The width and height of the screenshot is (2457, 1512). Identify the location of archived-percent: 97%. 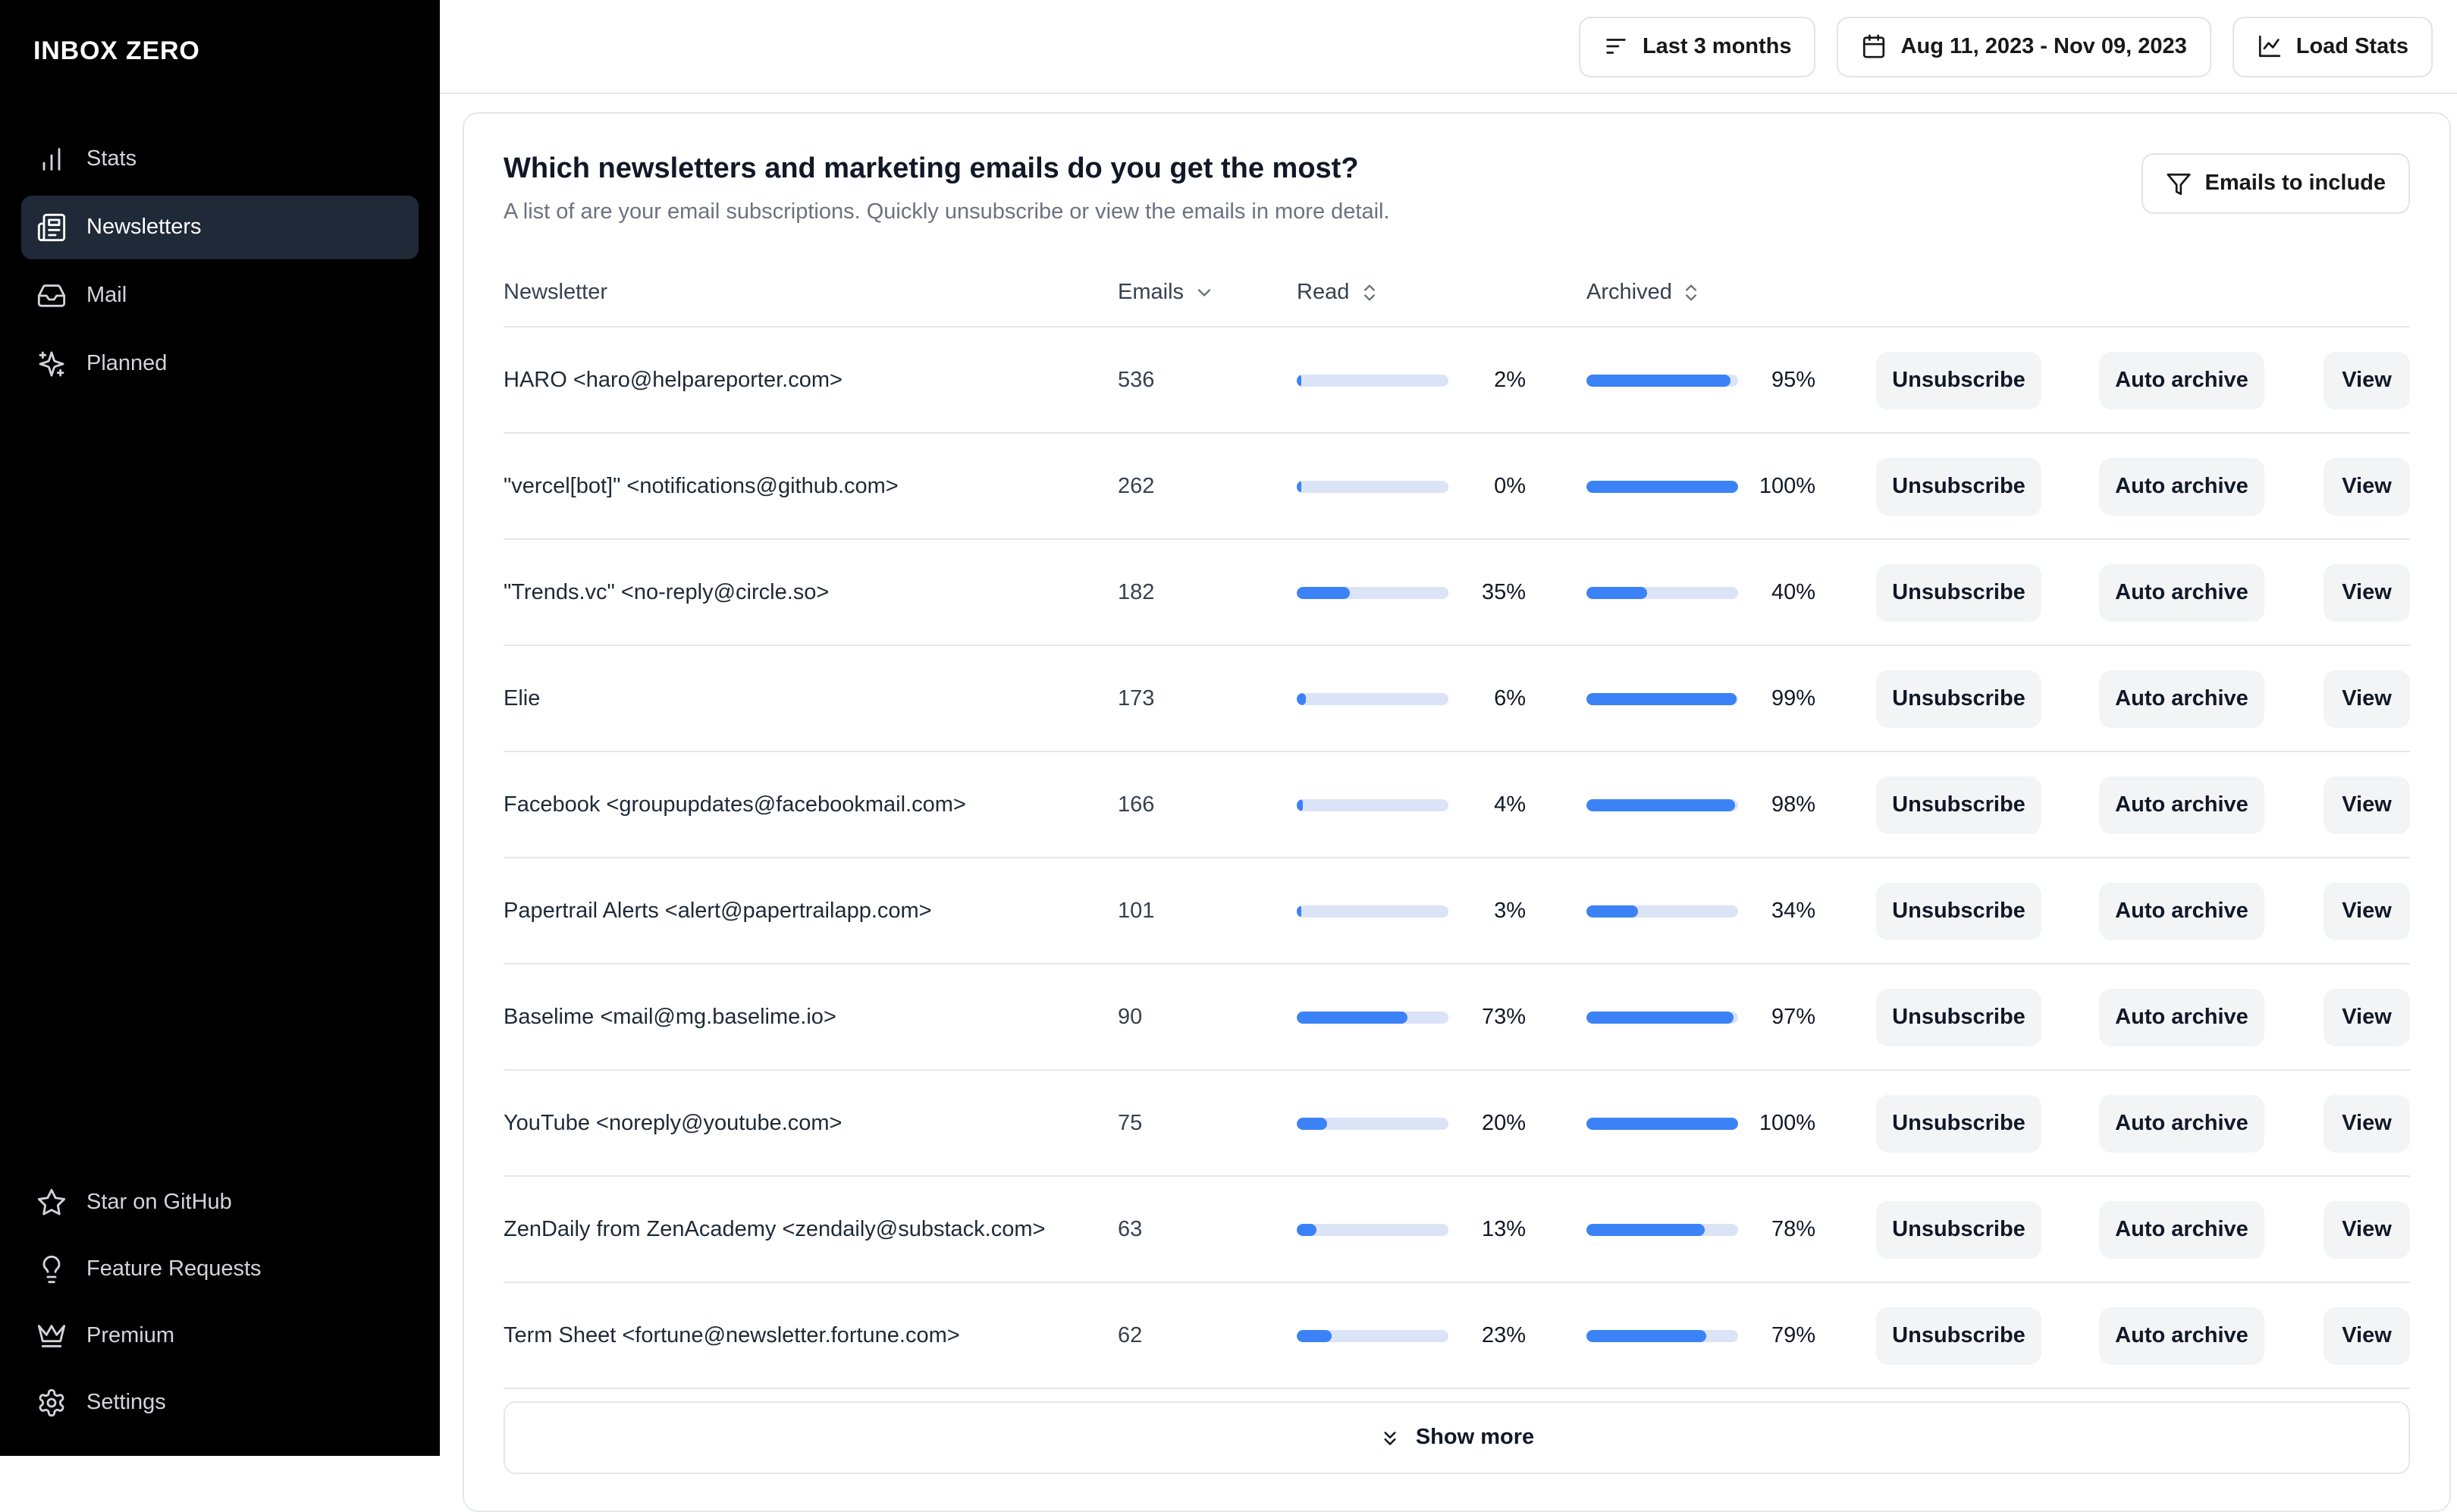
(1793, 1017).